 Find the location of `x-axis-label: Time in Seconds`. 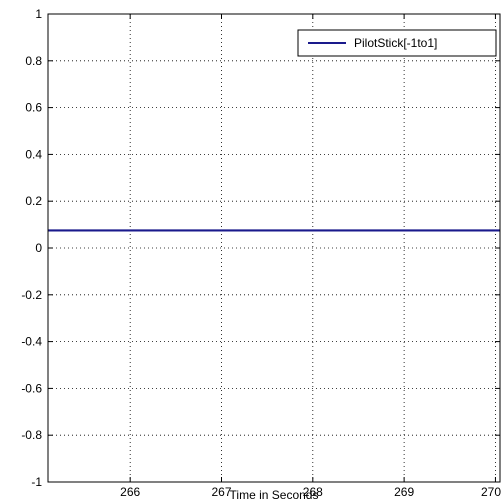

x-axis-label: Time in Seconds is located at coordinates (274, 495).